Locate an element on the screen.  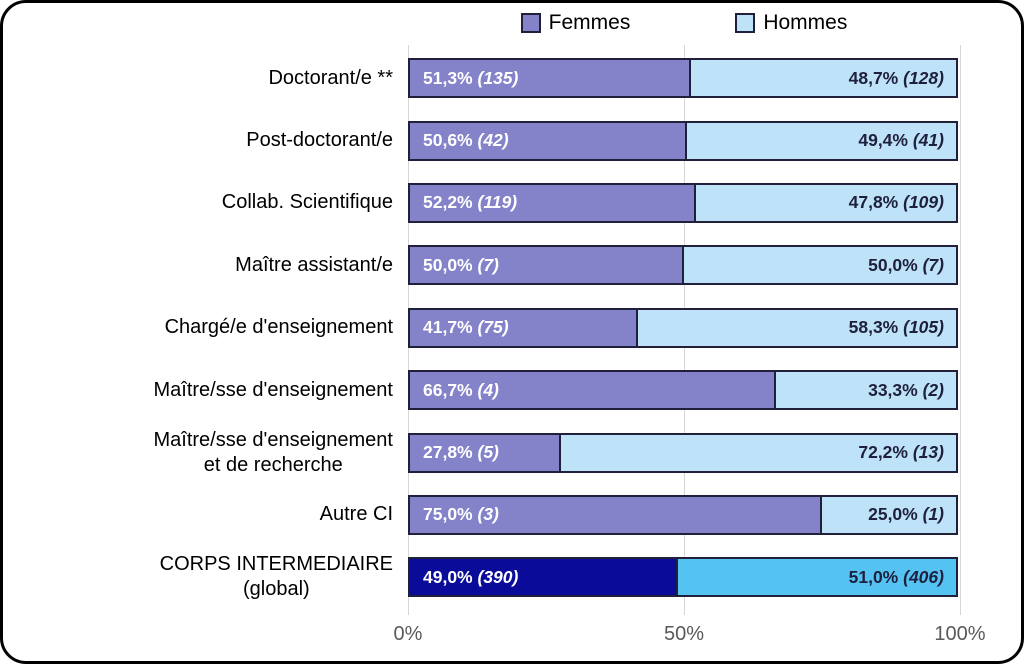
bar-value-hommes: 47,8% (109) is located at coordinates (896, 202).